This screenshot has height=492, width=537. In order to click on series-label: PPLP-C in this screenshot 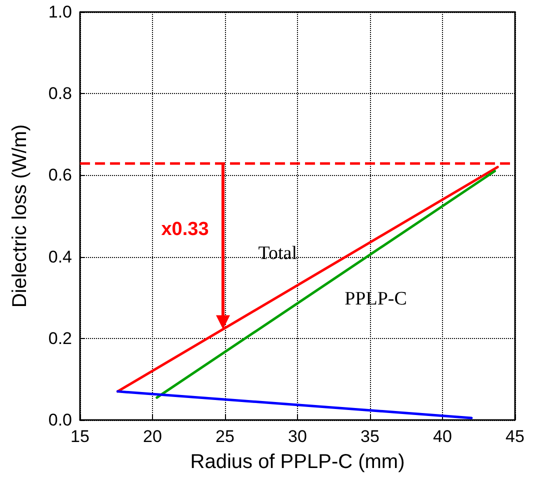, I will do `click(375, 299)`.